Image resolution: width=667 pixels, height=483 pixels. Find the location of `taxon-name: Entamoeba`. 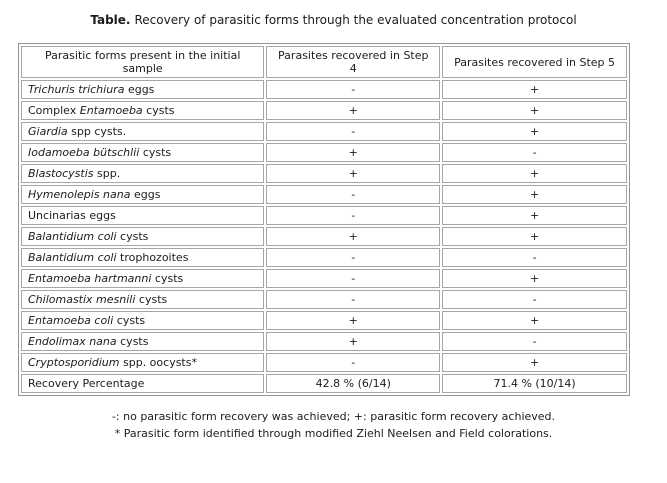

taxon-name: Entamoeba is located at coordinates (111, 110).